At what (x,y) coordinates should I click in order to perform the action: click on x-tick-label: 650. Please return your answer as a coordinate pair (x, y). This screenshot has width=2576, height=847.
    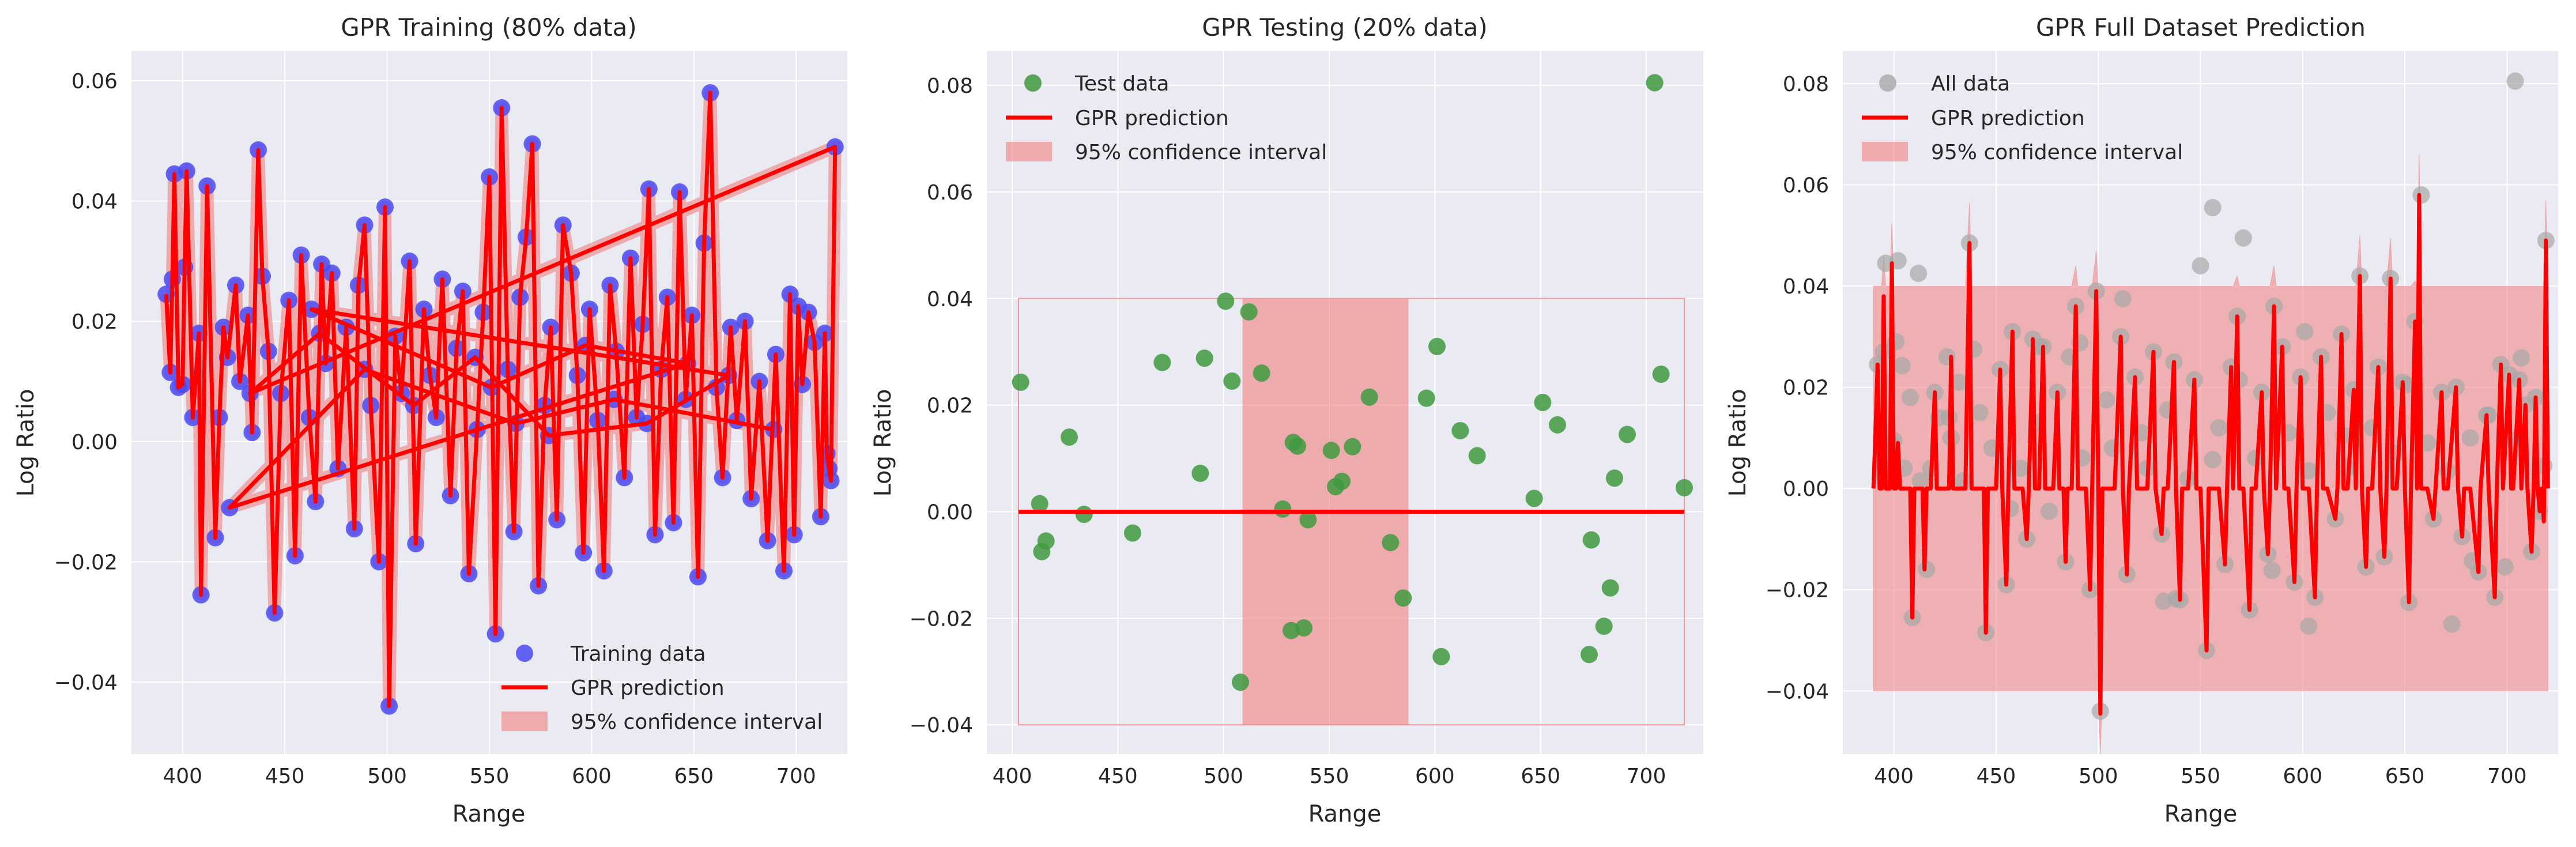
    Looking at the image, I should click on (1540, 776).